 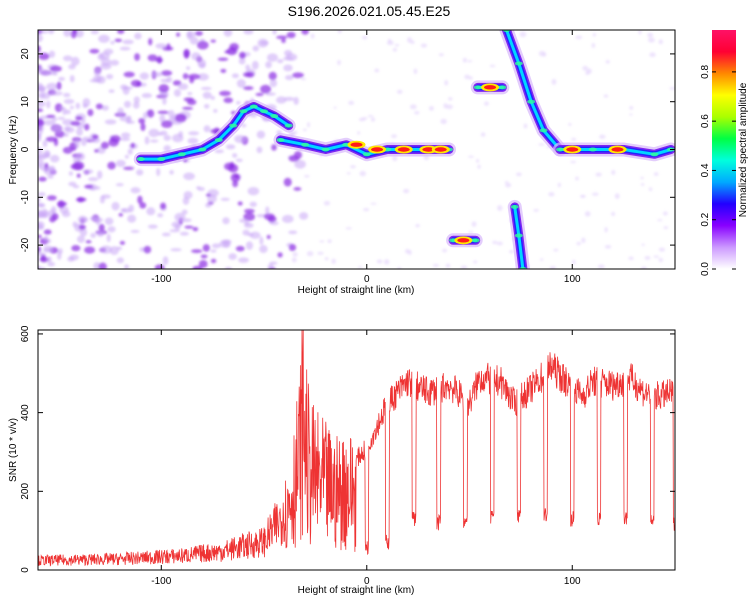 What do you see at coordinates (356, 590) in the screenshot?
I see `snr-xlabel: Height of straight line (km)` at bounding box center [356, 590].